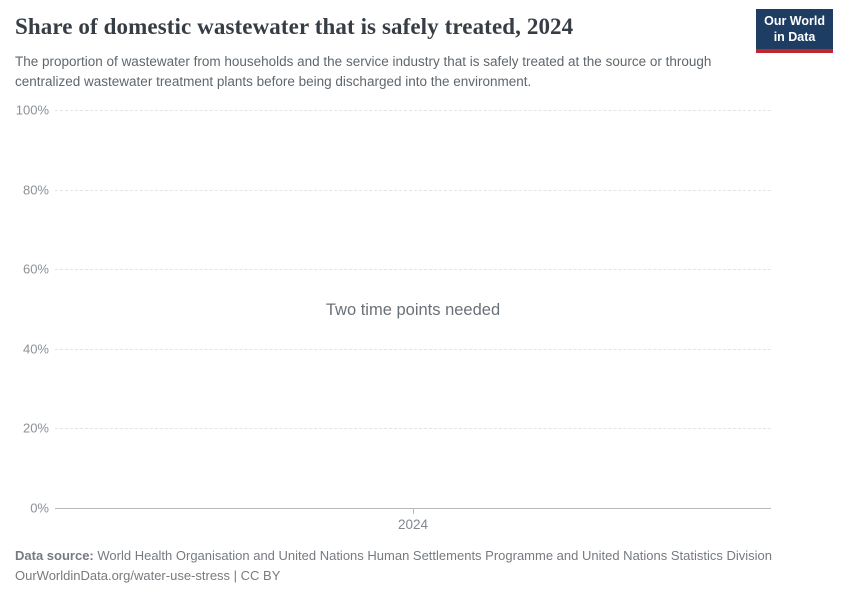 Image resolution: width=850 pixels, height=600 pixels. I want to click on owid-logo: Our World in Data, so click(794, 31).